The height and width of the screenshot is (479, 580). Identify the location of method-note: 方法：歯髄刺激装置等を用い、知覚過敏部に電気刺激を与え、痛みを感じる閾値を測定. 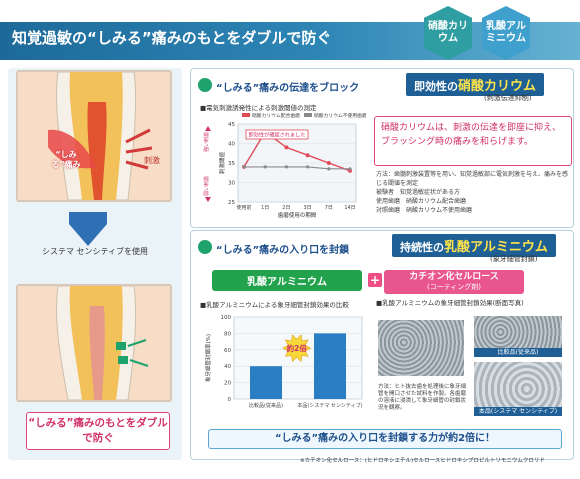
(472, 179).